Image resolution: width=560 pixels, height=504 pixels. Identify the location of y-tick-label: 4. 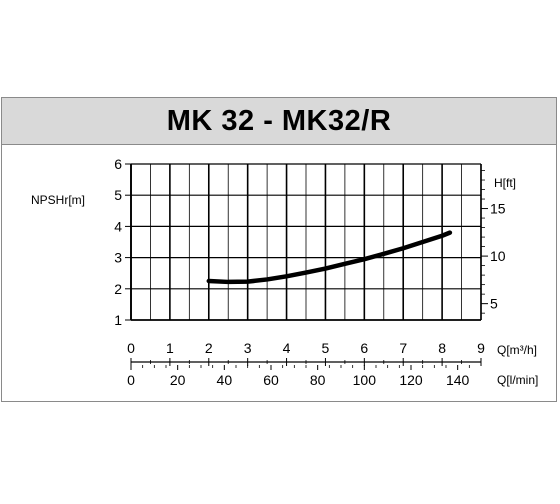
(118, 226).